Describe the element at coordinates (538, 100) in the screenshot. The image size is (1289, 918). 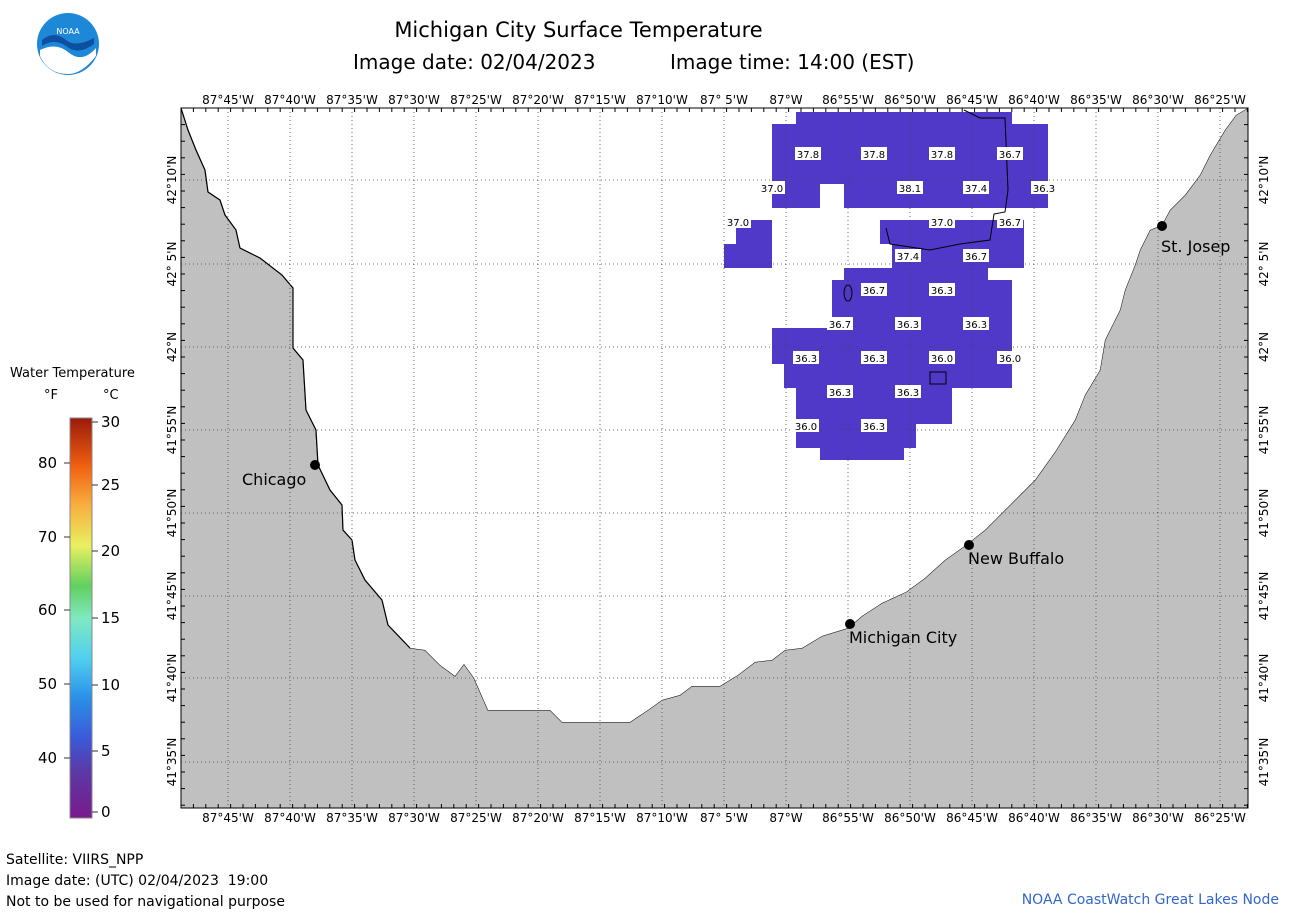
I see `lon-label-top: 87°20'W` at that location.